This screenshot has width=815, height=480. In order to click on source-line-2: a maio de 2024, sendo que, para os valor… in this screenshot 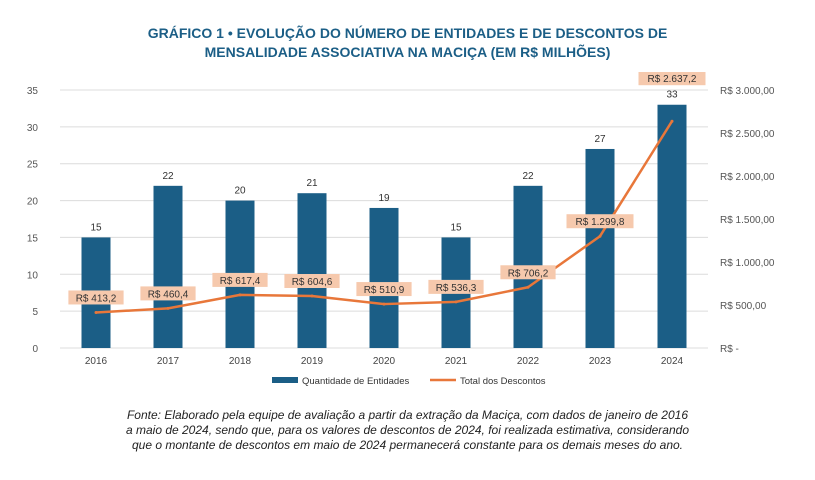, I will do `click(407, 430)`.